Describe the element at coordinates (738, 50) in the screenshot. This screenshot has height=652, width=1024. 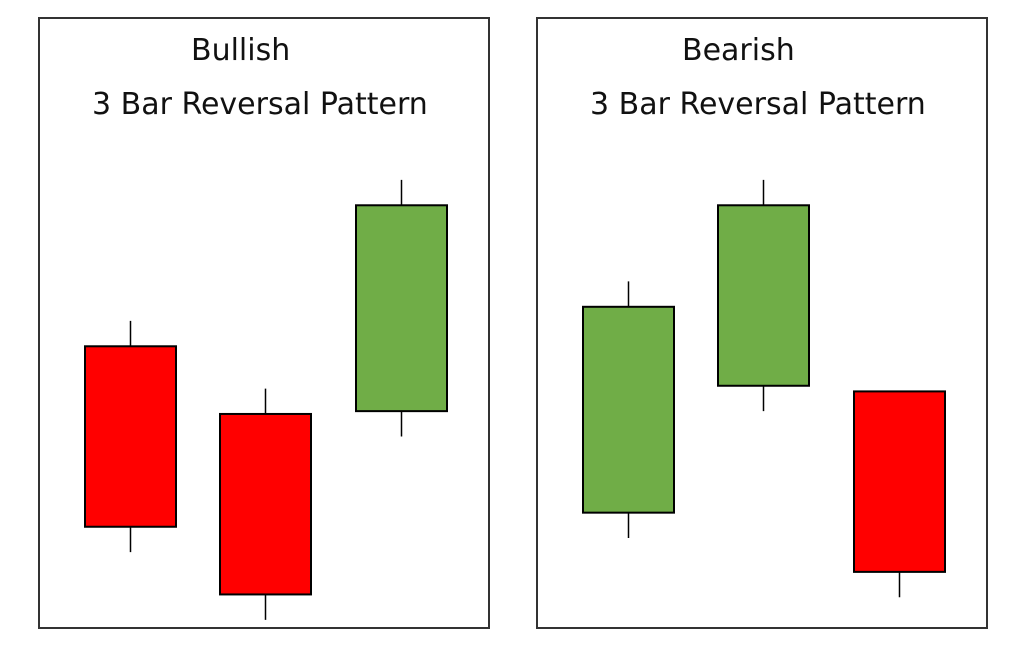
I see `bearish-title: Bearish` at that location.